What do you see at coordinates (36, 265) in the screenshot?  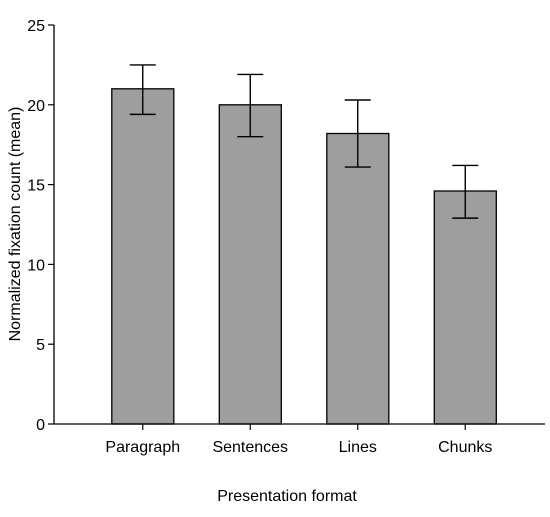 I see `y-tick-label-10: 10` at bounding box center [36, 265].